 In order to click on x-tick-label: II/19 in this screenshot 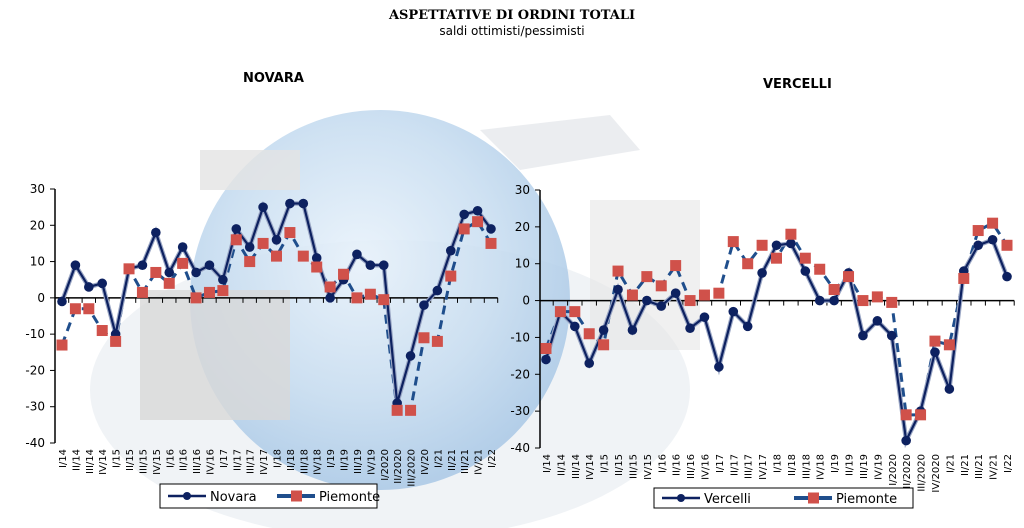, I will do `click(345, 460)`.